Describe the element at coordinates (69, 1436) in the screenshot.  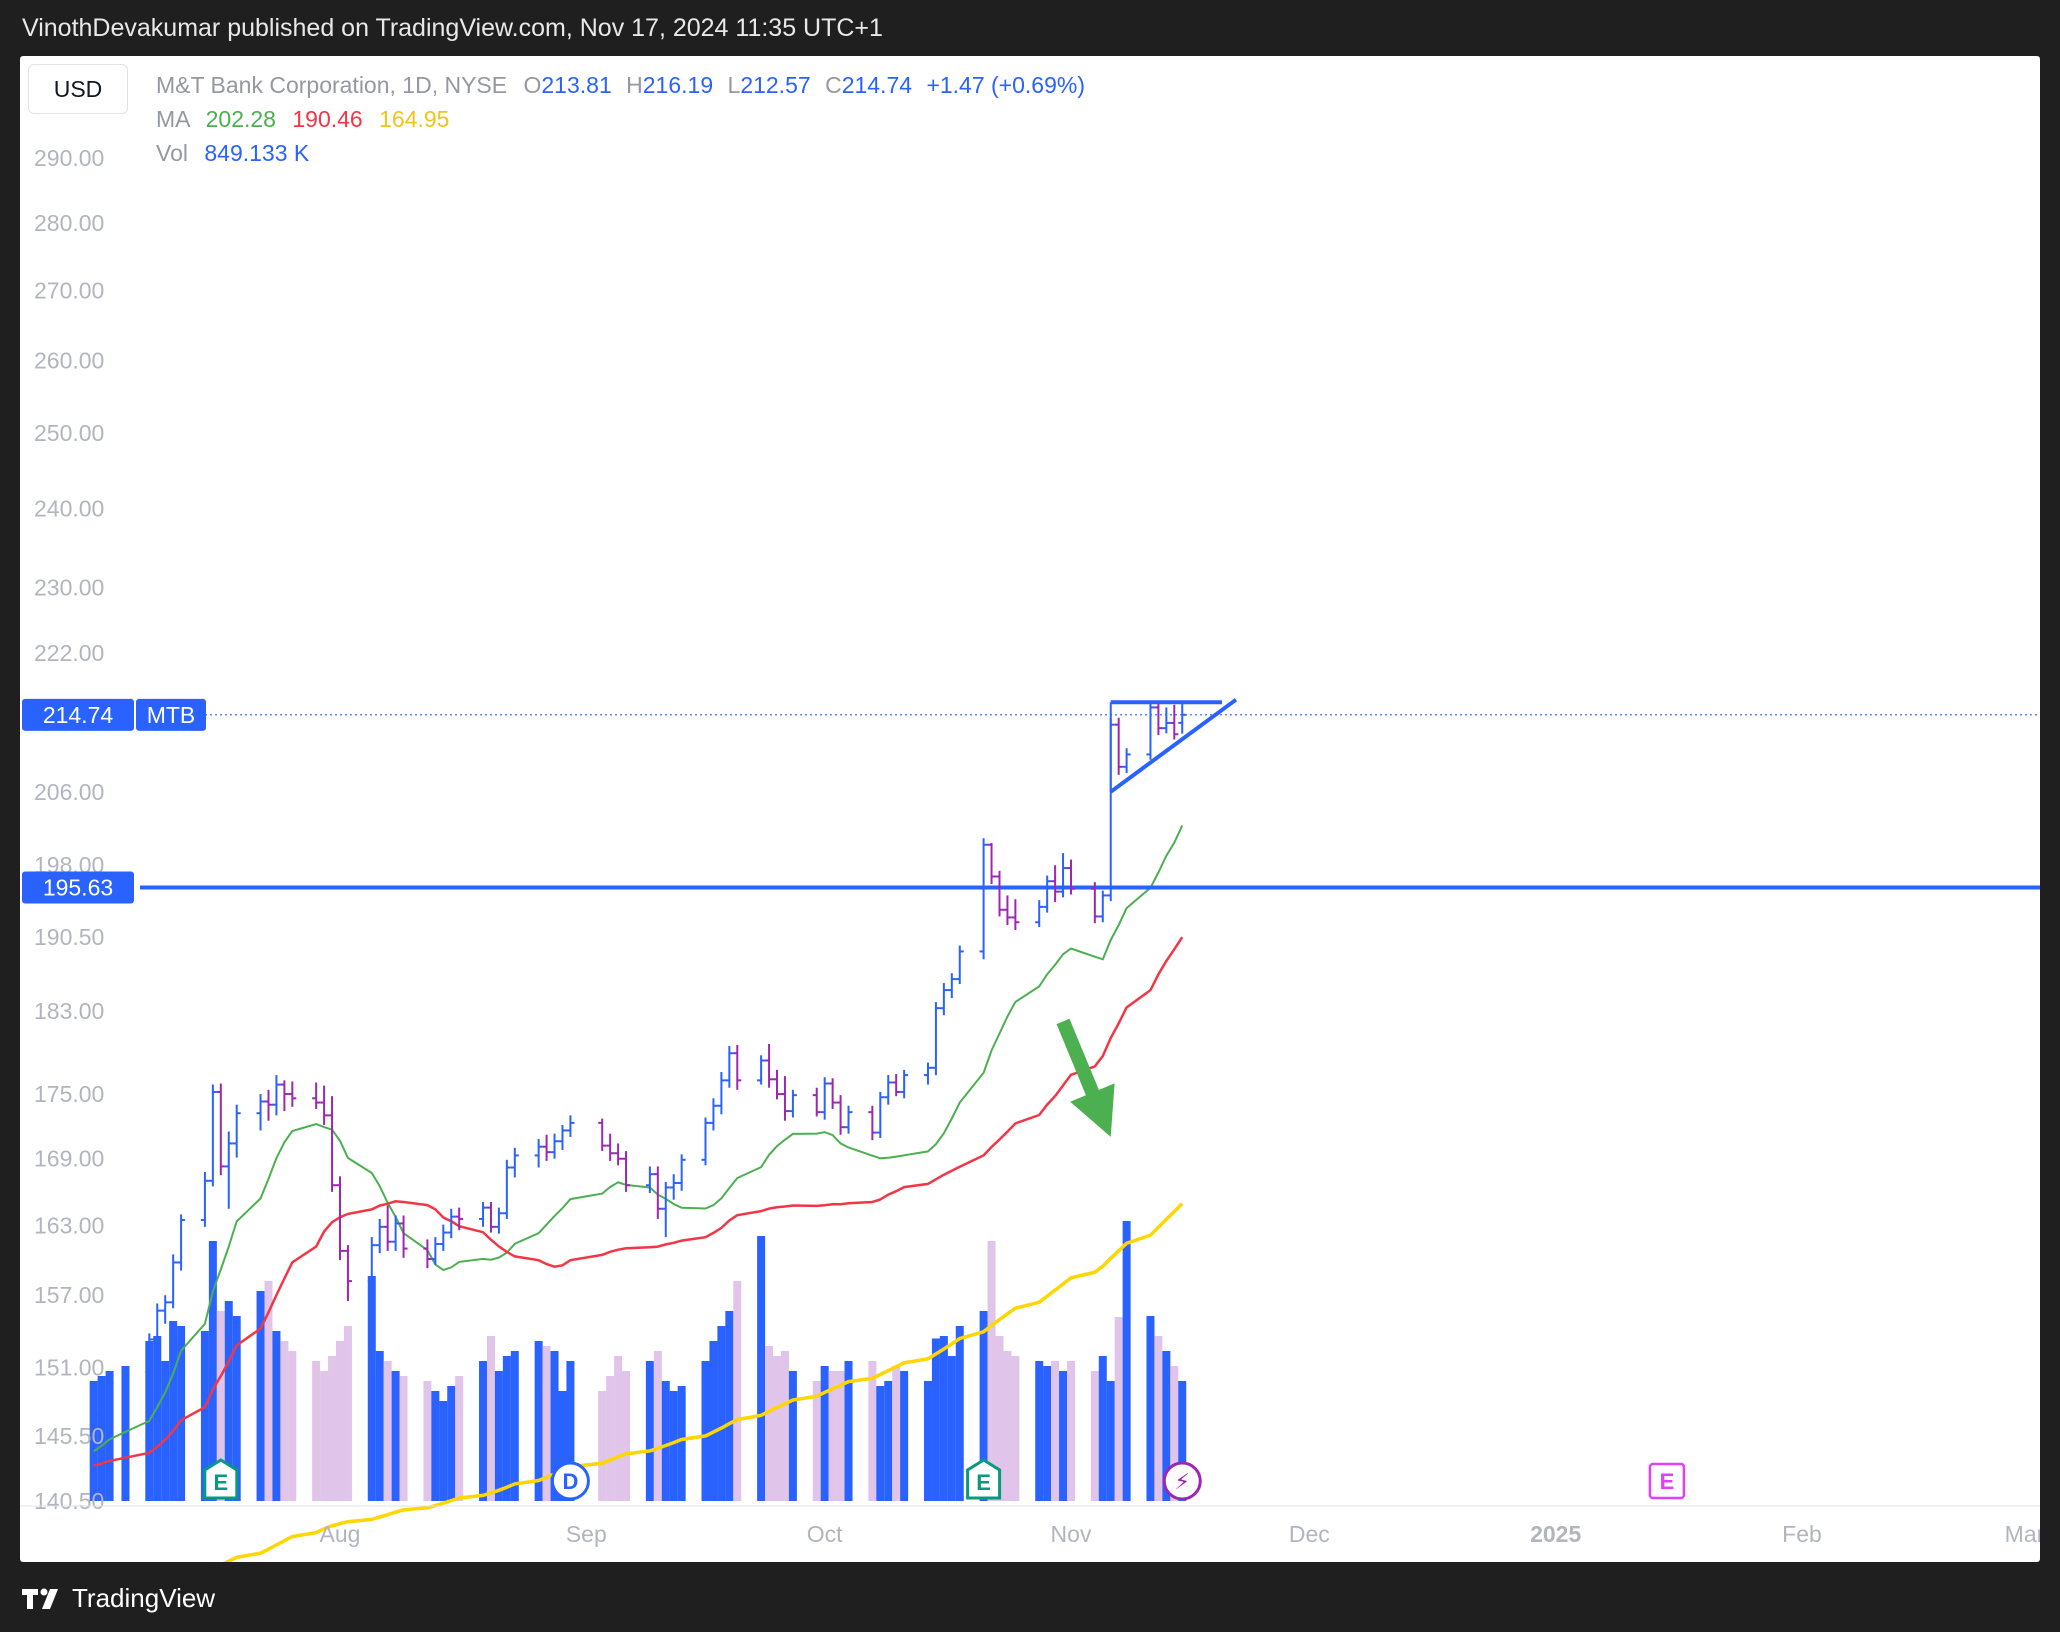
I see `y-tick-label: 145.50` at that location.